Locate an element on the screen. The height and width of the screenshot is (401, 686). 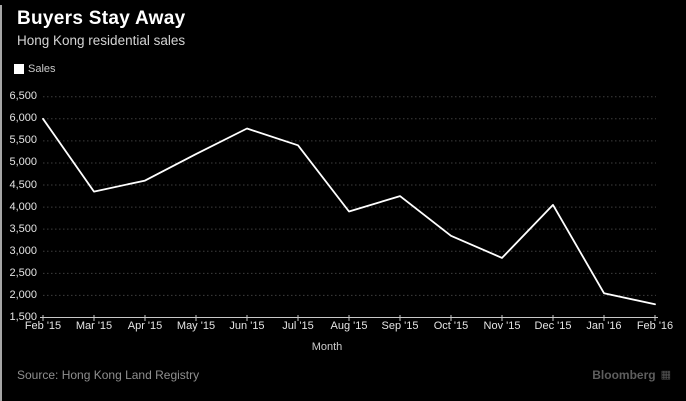
y-axis-tick-label: 6,000 is located at coordinates (23, 118).